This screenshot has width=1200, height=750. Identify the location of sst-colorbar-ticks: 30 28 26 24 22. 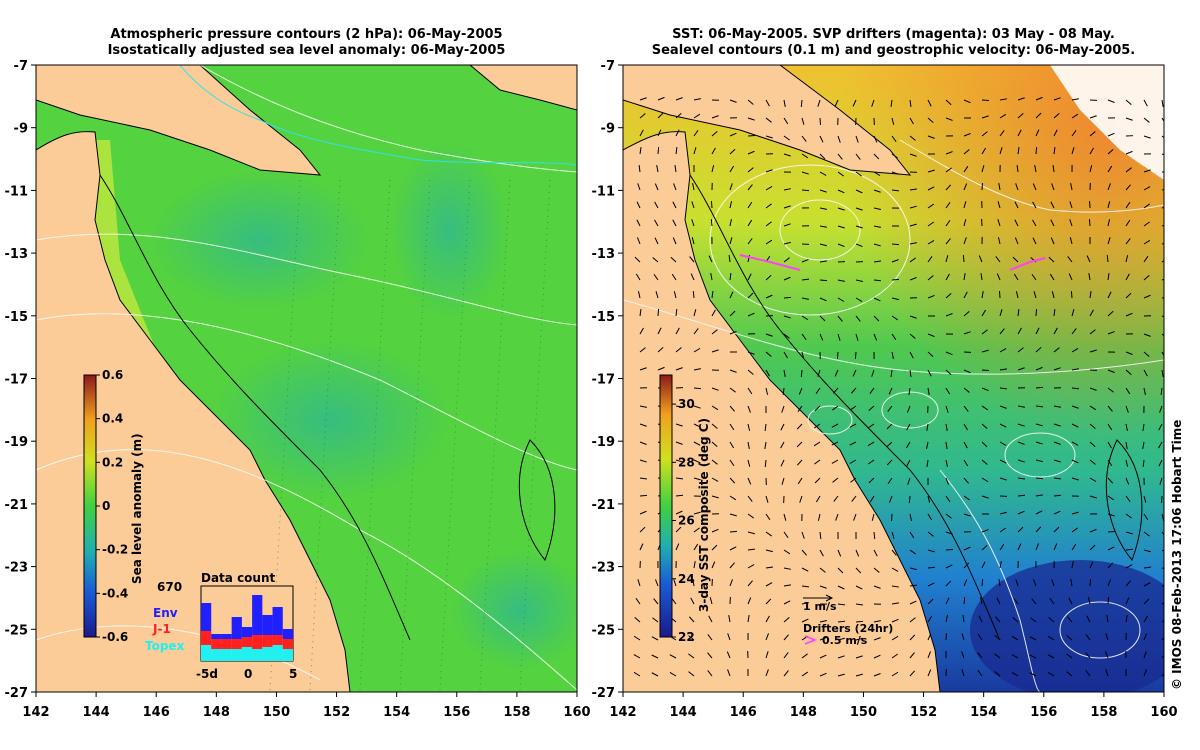
(683, 520).